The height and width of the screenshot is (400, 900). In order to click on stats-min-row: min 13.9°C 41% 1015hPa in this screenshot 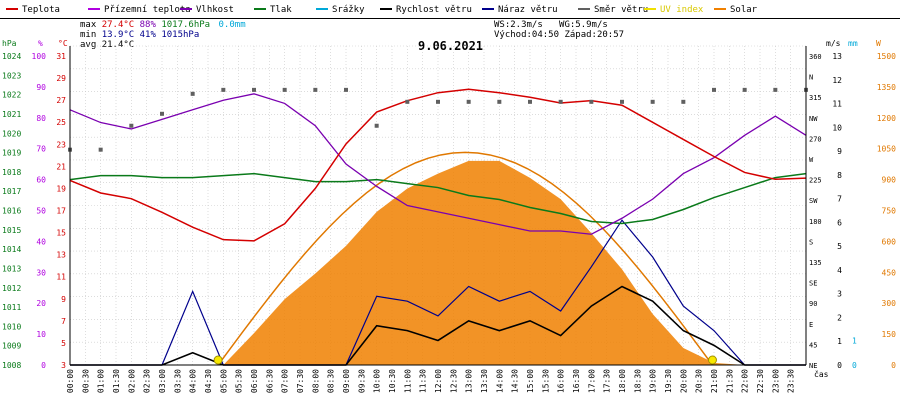, I will do `click(163, 35)`.